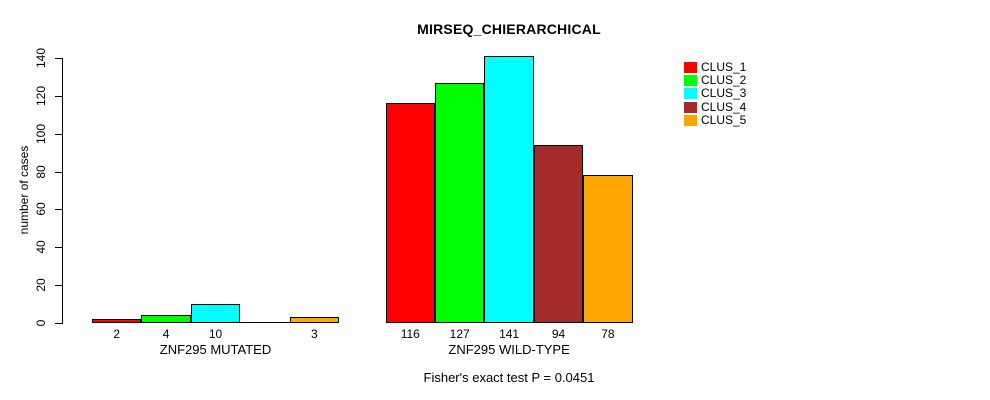  What do you see at coordinates (314, 334) in the screenshot?
I see `bar-value-label: 3` at bounding box center [314, 334].